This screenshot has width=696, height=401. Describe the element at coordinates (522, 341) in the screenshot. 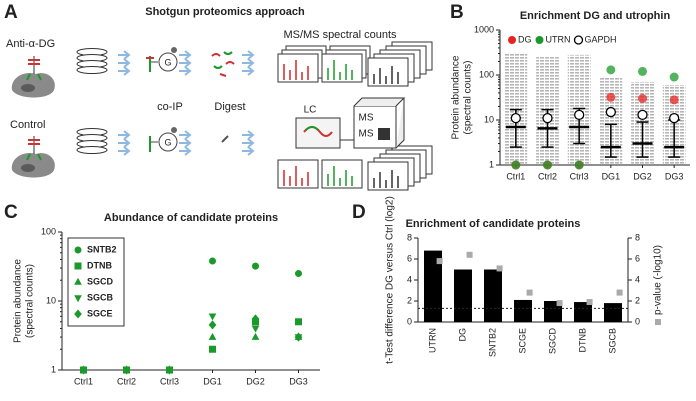

I see `x-tick-label: SCGE` at that location.